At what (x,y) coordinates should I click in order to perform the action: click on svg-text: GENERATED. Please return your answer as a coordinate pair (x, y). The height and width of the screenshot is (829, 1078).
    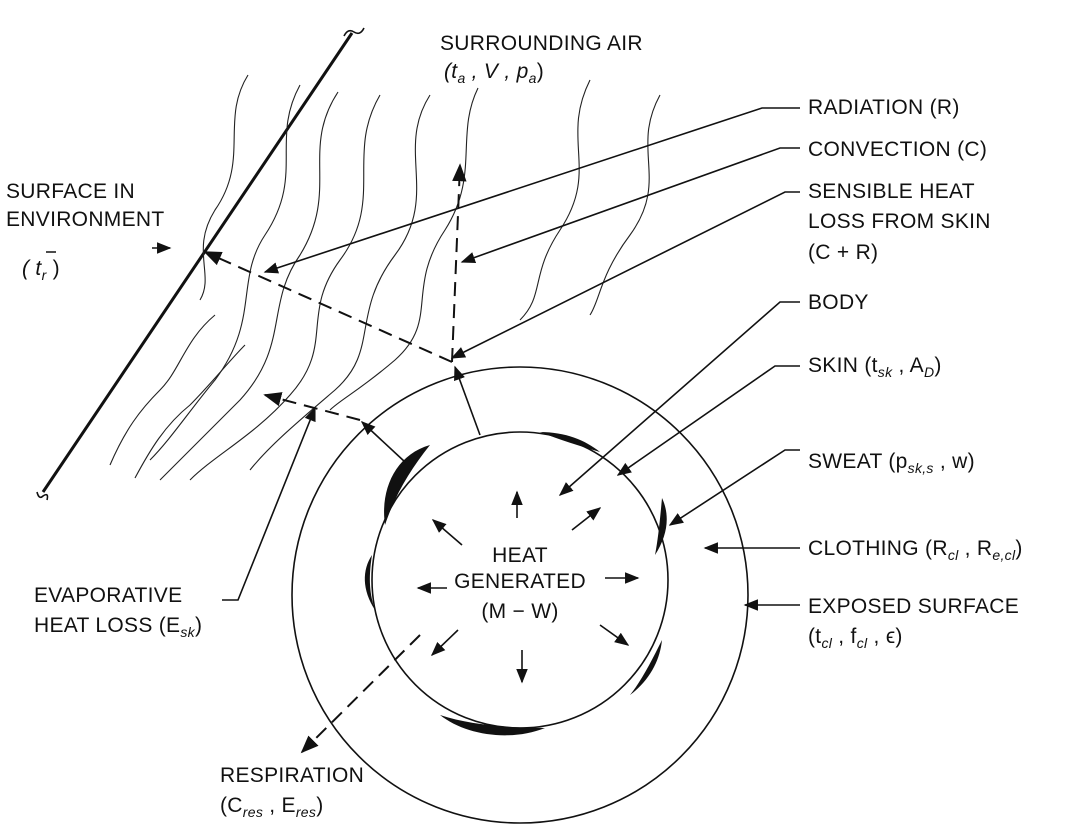
    Looking at the image, I should click on (520, 581).